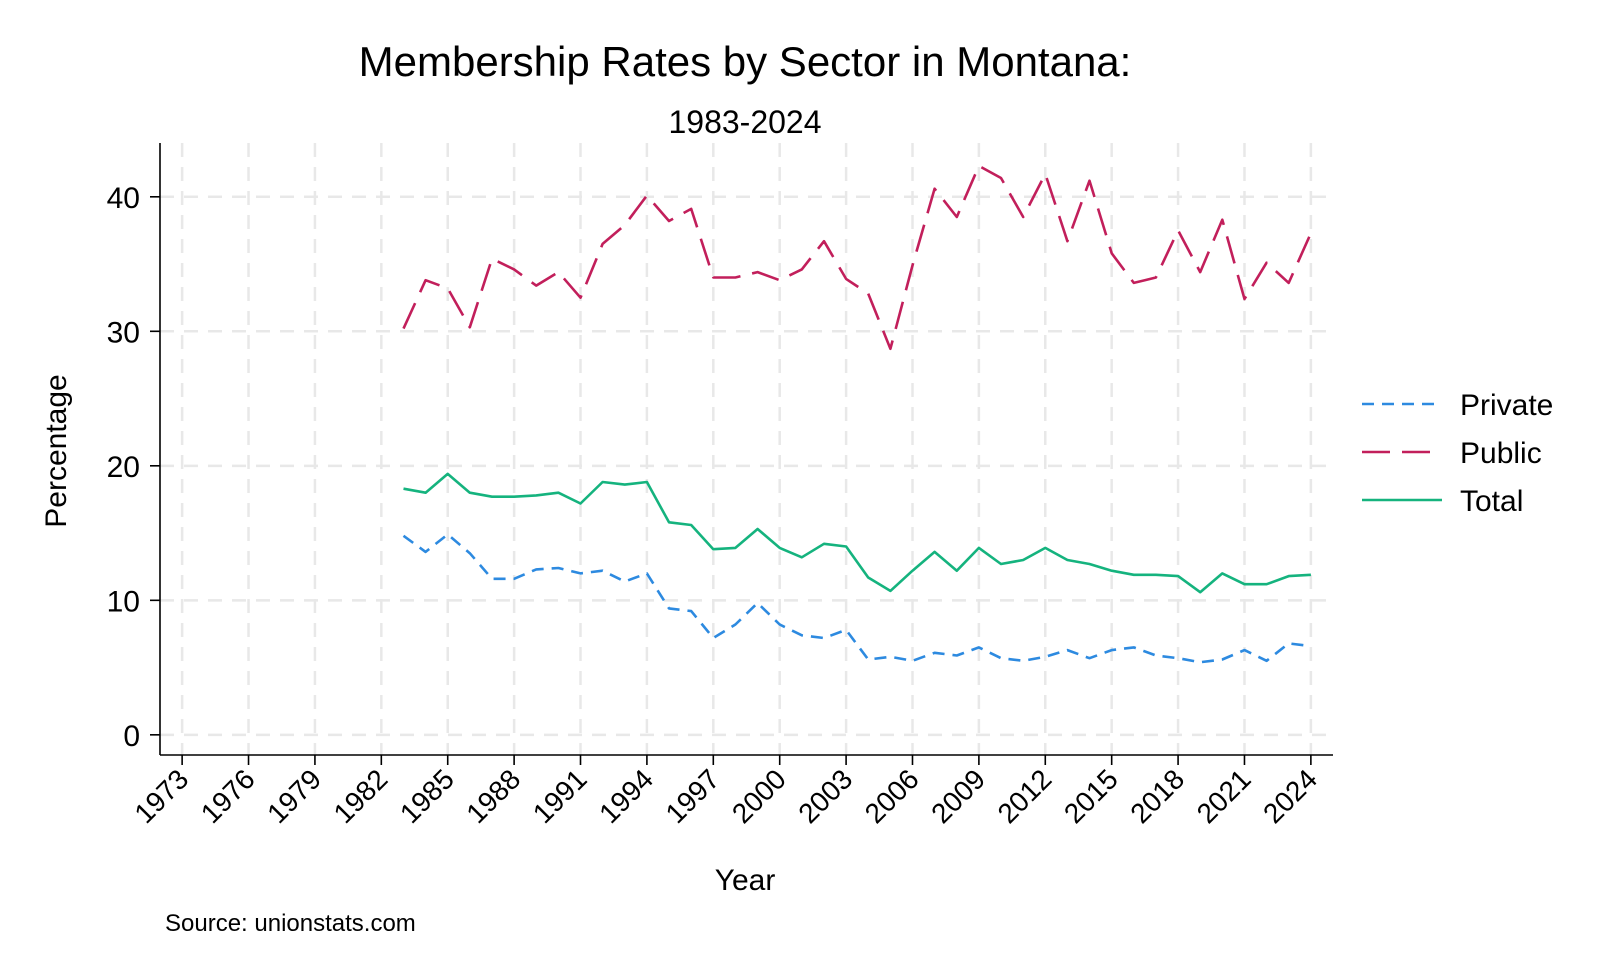  I want to click on series-line-total, so click(857, 533).